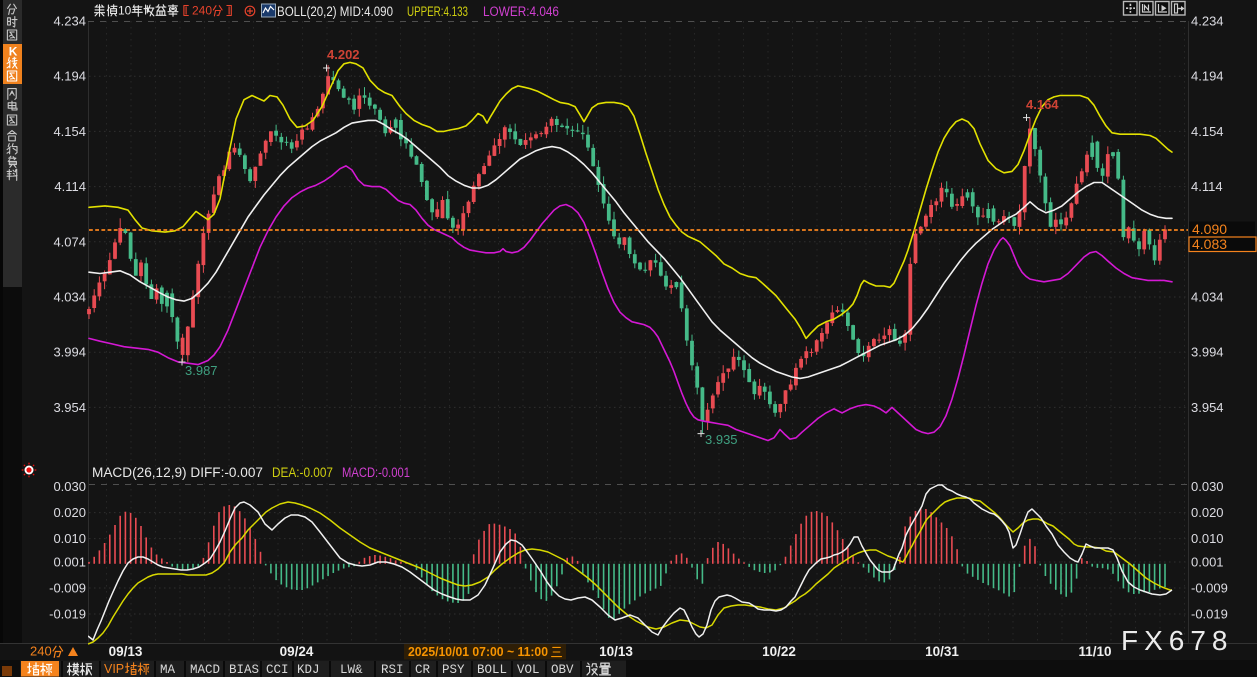 The height and width of the screenshot is (677, 1257). I want to click on svg-text: VIP, so click(114, 669).